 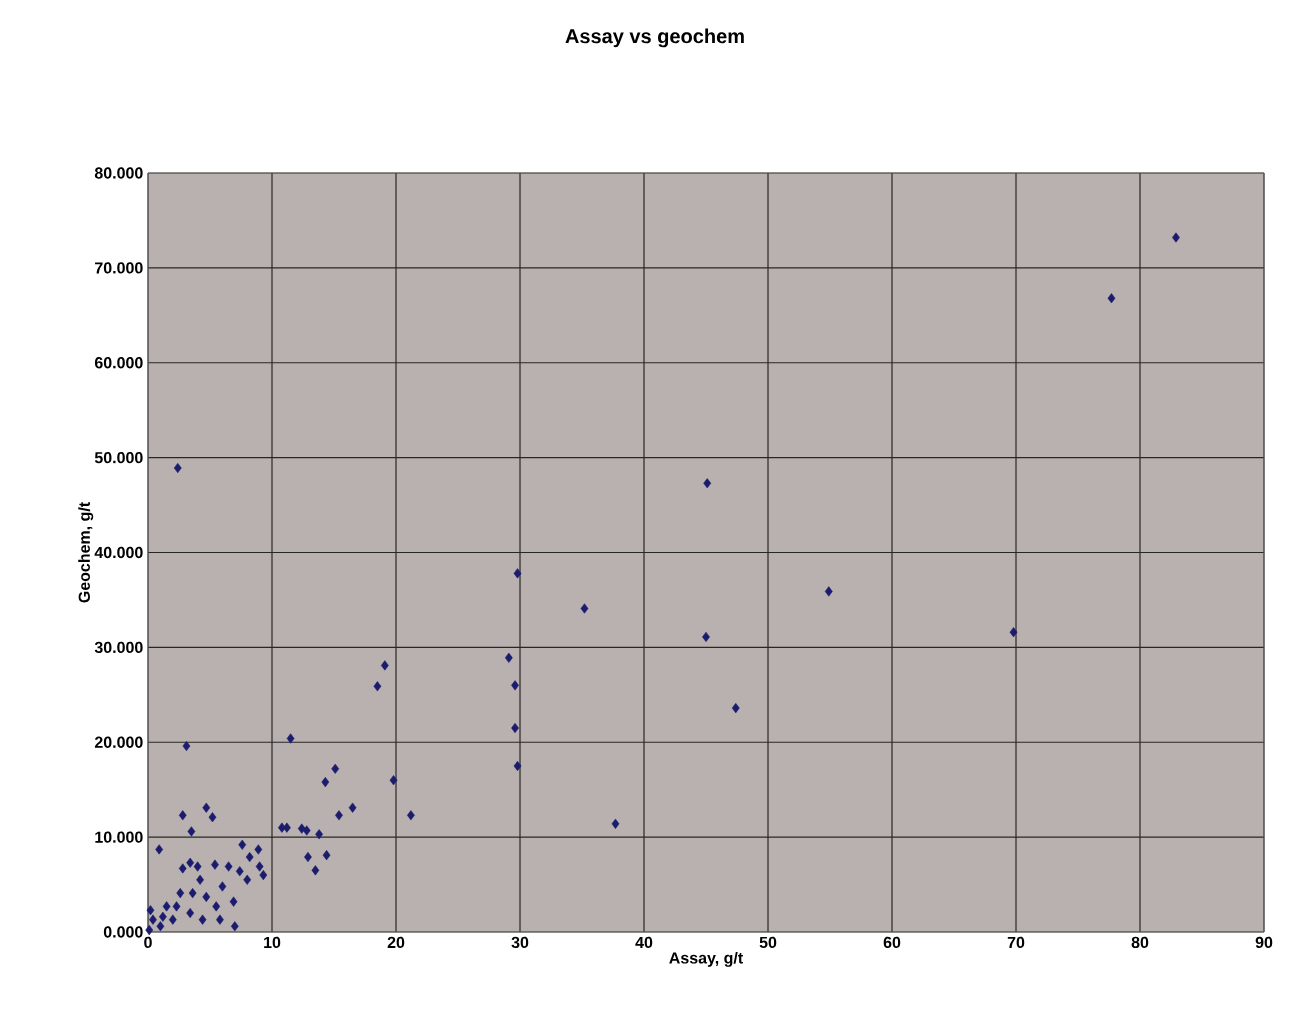 I want to click on y-tick-label: 10.000, so click(x=119, y=837).